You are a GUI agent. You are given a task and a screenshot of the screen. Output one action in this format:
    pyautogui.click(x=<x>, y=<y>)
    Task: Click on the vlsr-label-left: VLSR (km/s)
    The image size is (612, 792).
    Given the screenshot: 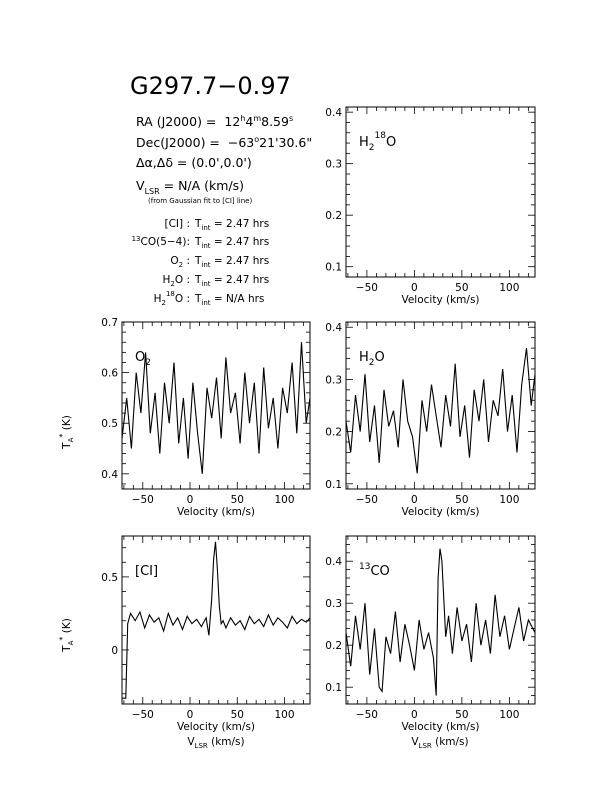 What is the action you would take?
    pyautogui.click(x=215, y=743)
    